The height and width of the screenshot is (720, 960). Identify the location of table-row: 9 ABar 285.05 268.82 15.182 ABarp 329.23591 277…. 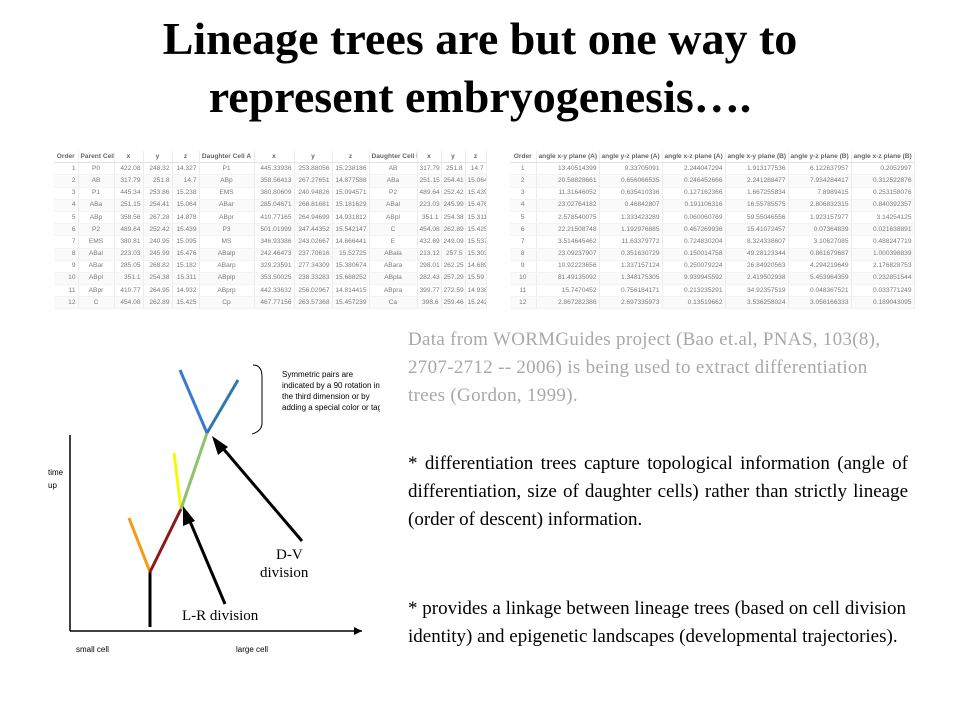
(270, 266).